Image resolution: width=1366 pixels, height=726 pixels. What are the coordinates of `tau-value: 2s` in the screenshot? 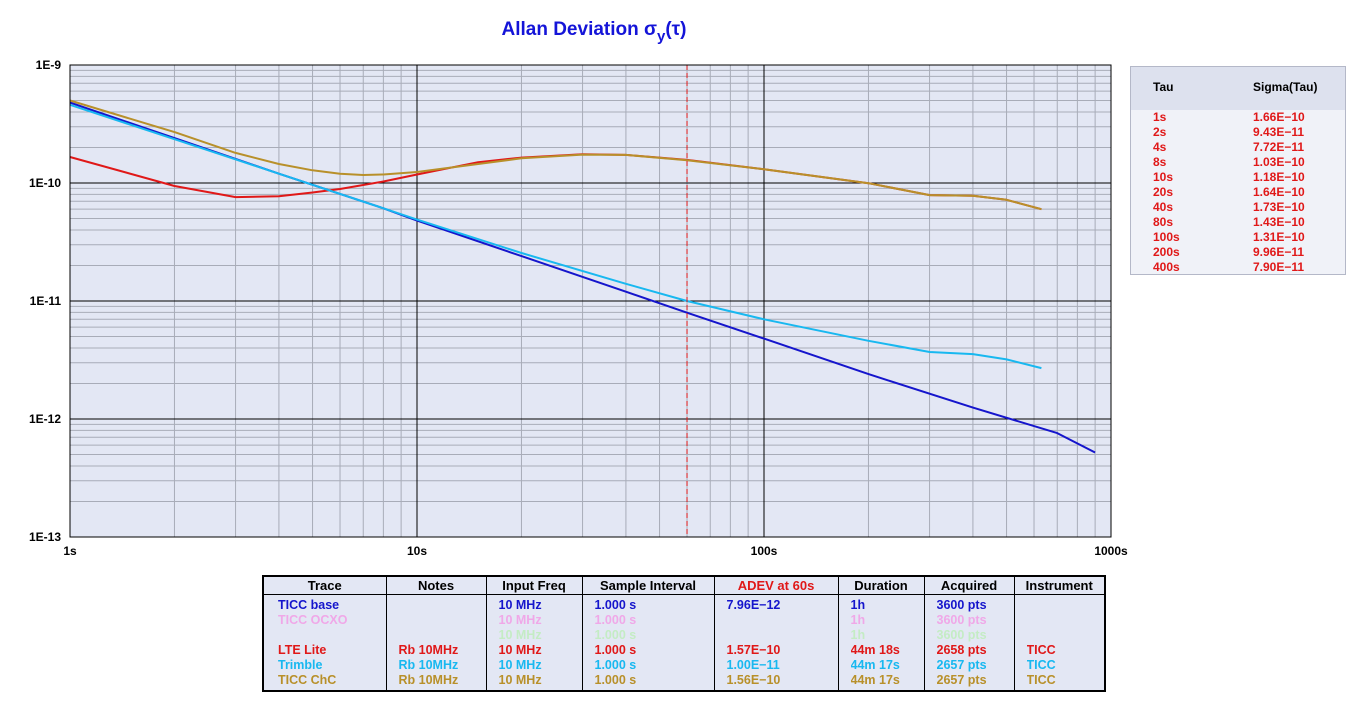 It's located at (1160, 132).